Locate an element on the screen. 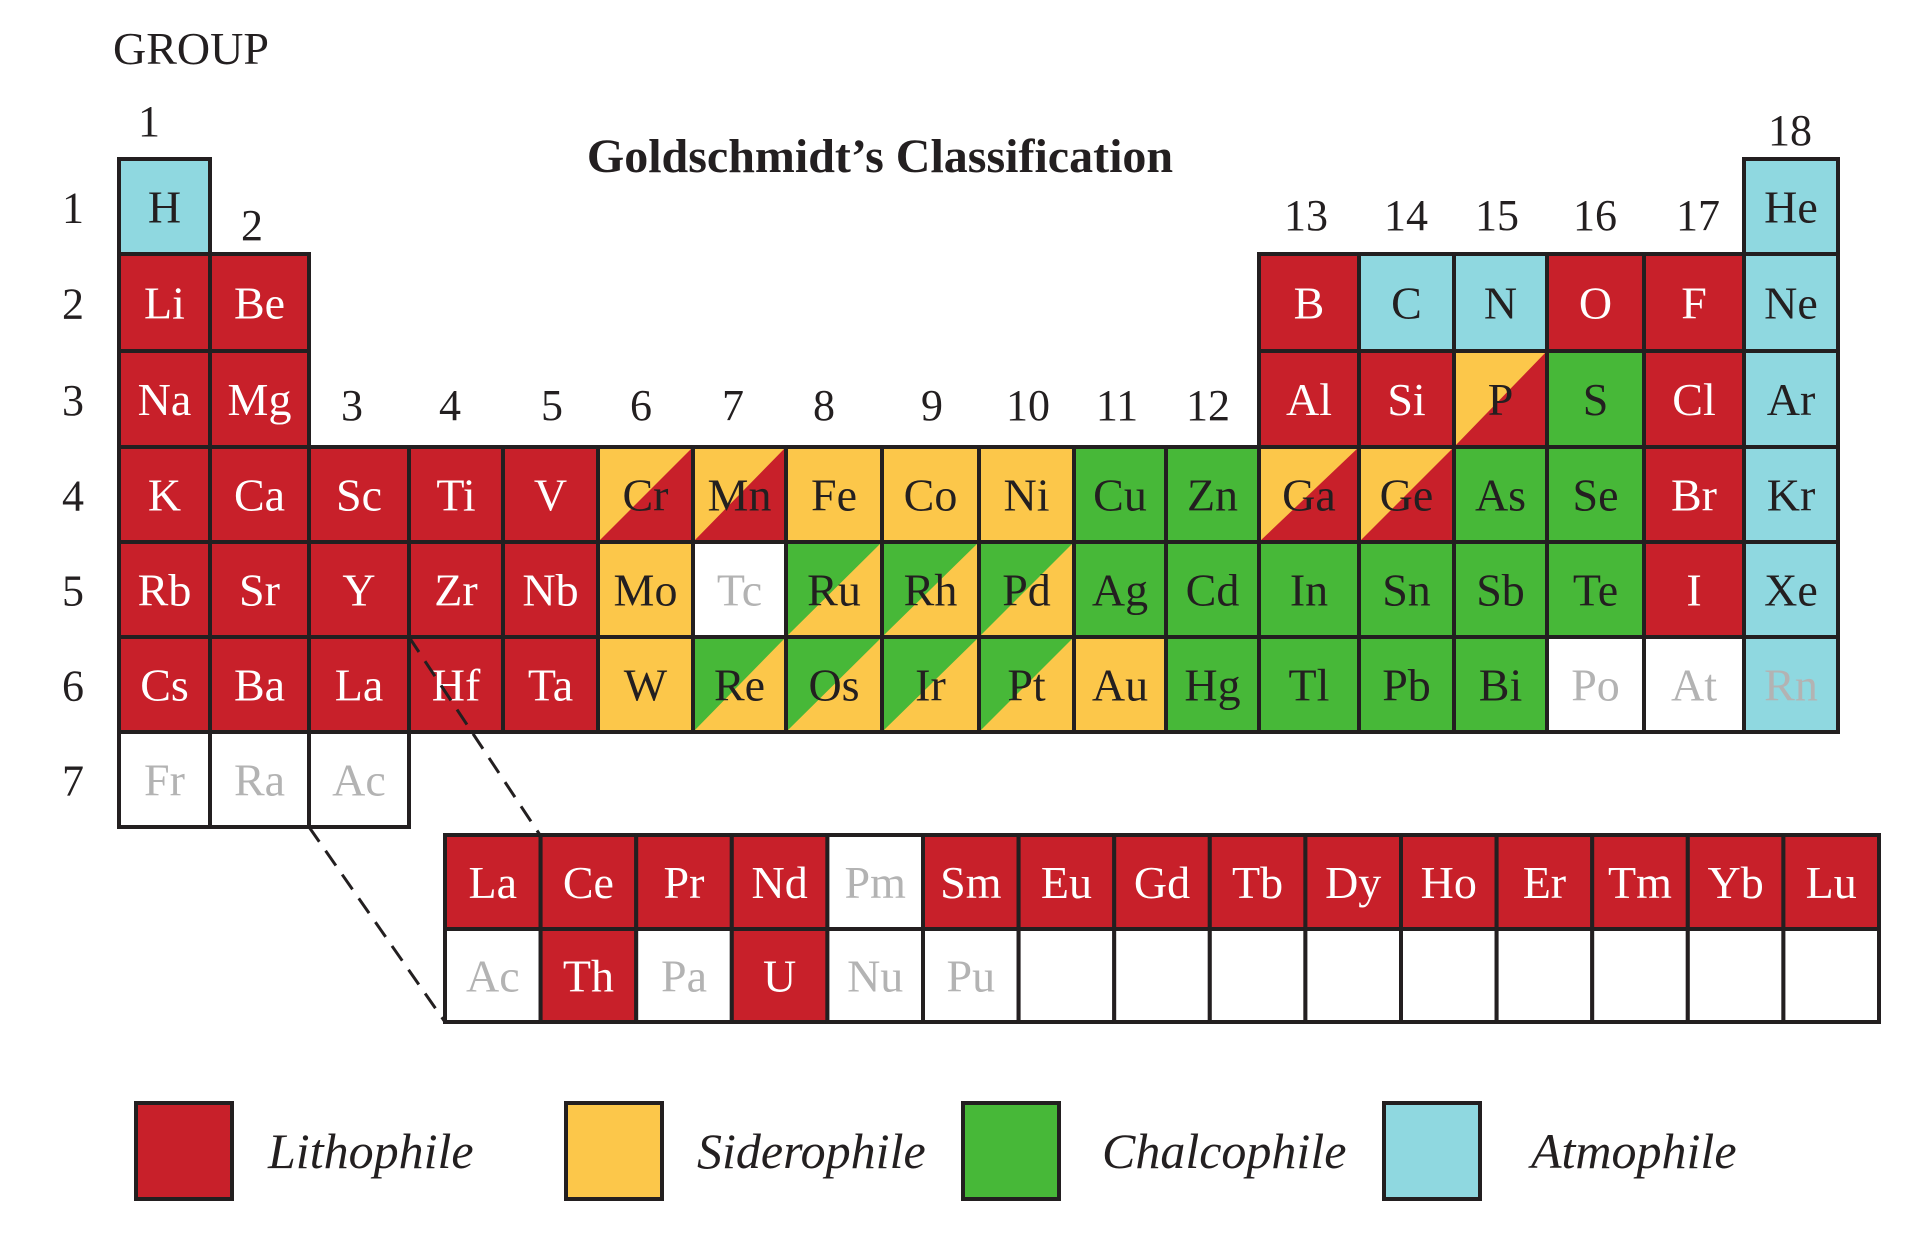 The image size is (1921, 1233). period-label-4: 4 is located at coordinates (73, 496).